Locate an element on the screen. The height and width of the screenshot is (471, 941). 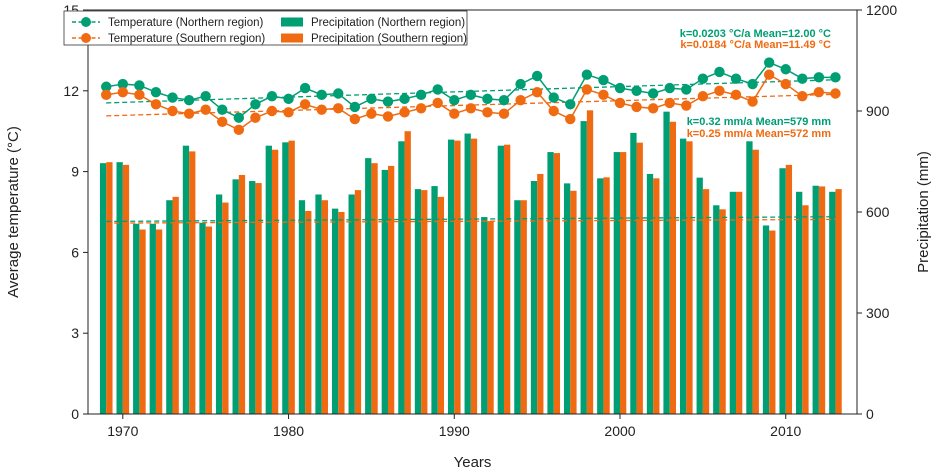
bar-precip-south-1993 is located at coordinates (507, 279).